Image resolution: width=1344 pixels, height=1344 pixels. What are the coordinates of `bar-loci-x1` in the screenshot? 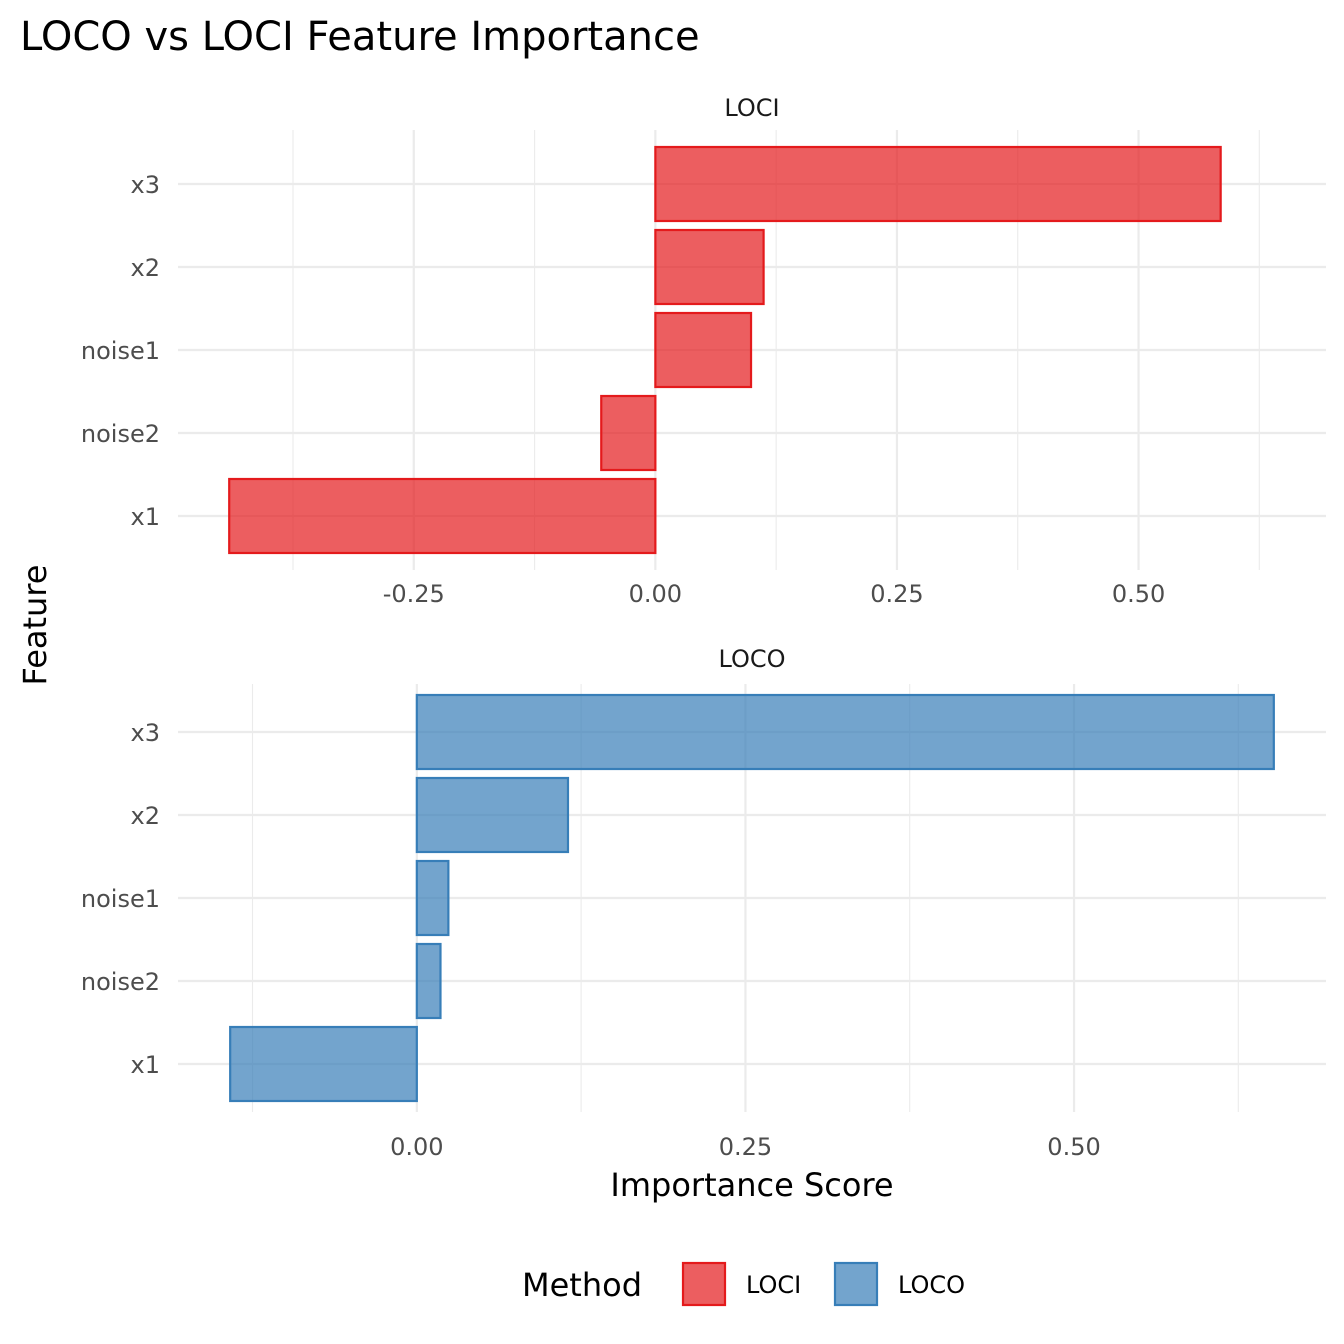 It's located at (442, 516).